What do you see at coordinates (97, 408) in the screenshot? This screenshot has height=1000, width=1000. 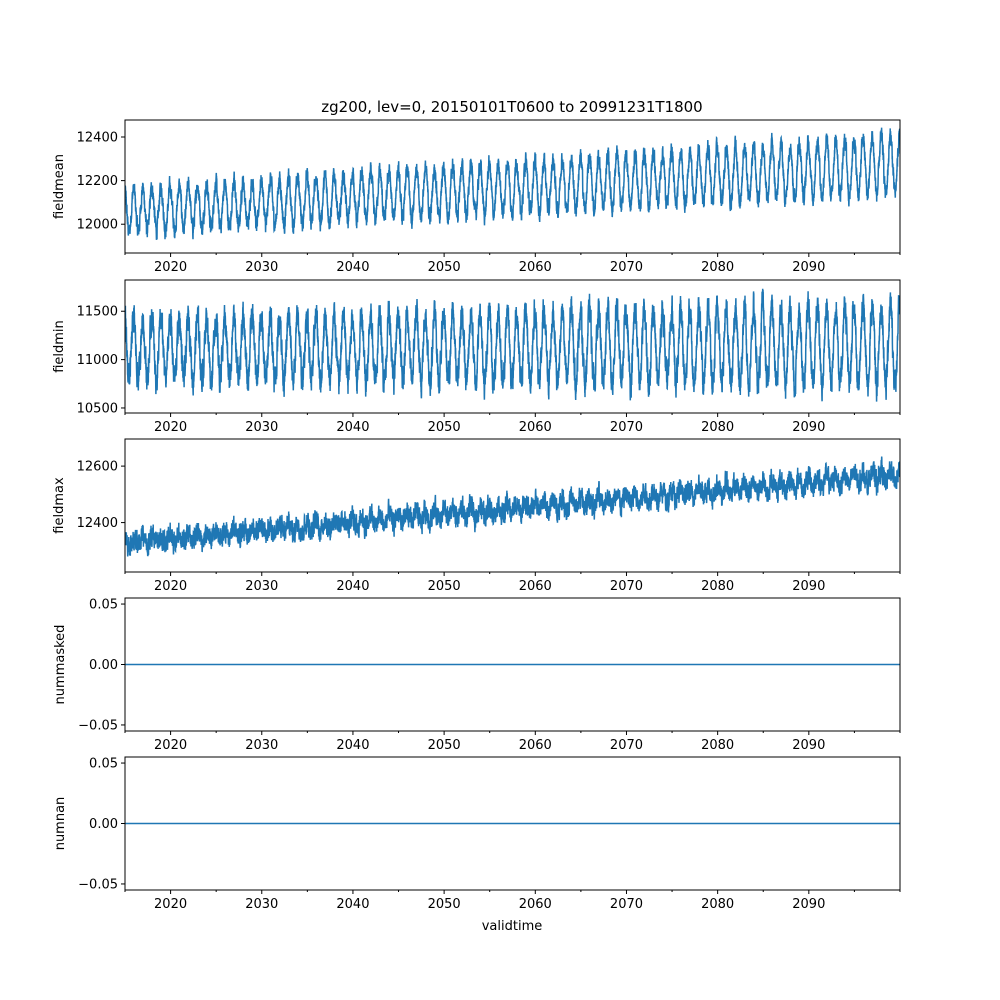 I see `y-tick-label: 10500` at bounding box center [97, 408].